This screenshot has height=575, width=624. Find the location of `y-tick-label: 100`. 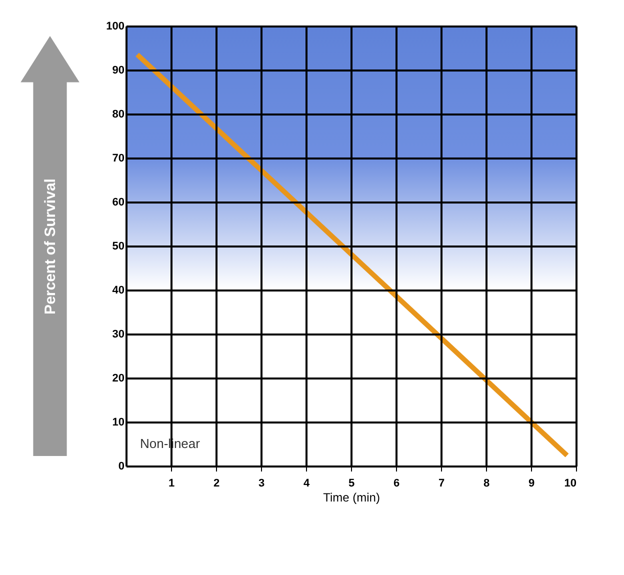

y-tick-label: 100 is located at coordinates (115, 26).